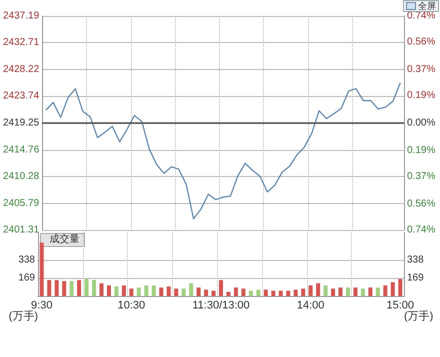 The height and width of the screenshot is (357, 440). What do you see at coordinates (21, 176) in the screenshot?
I see `y-tick-label: 2410.28` at bounding box center [21, 176].